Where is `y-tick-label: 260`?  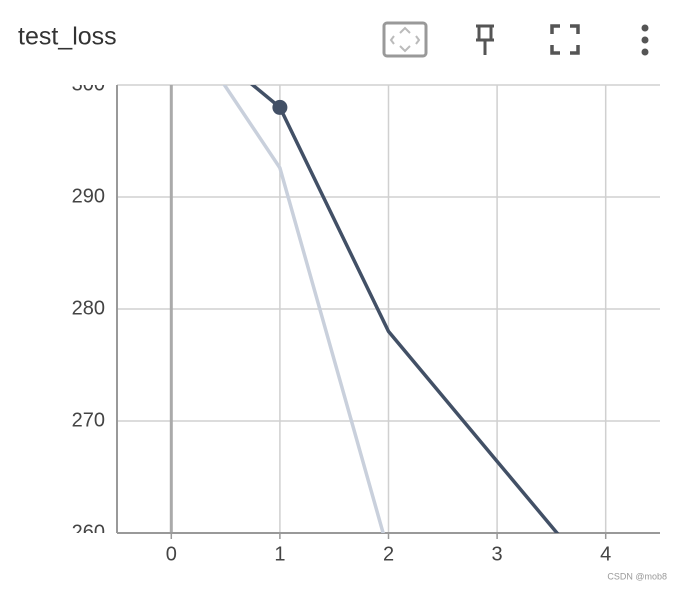
y-tick-label: 260 is located at coordinates (88, 532).